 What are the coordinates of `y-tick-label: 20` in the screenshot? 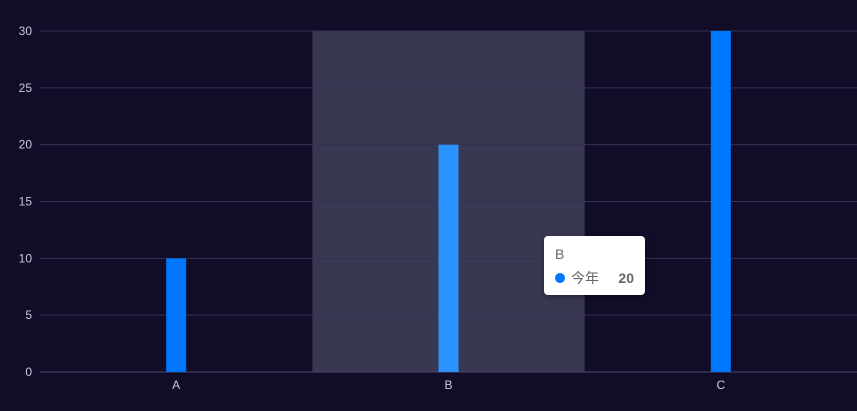 It's located at (26, 145).